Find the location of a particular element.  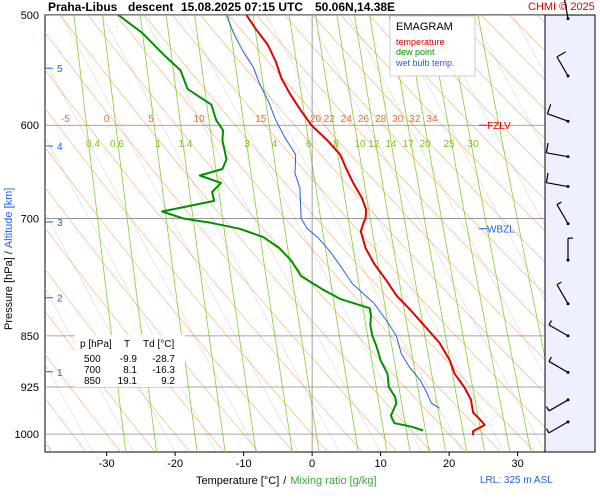

table-cell: 500 is located at coordinates (92, 359).